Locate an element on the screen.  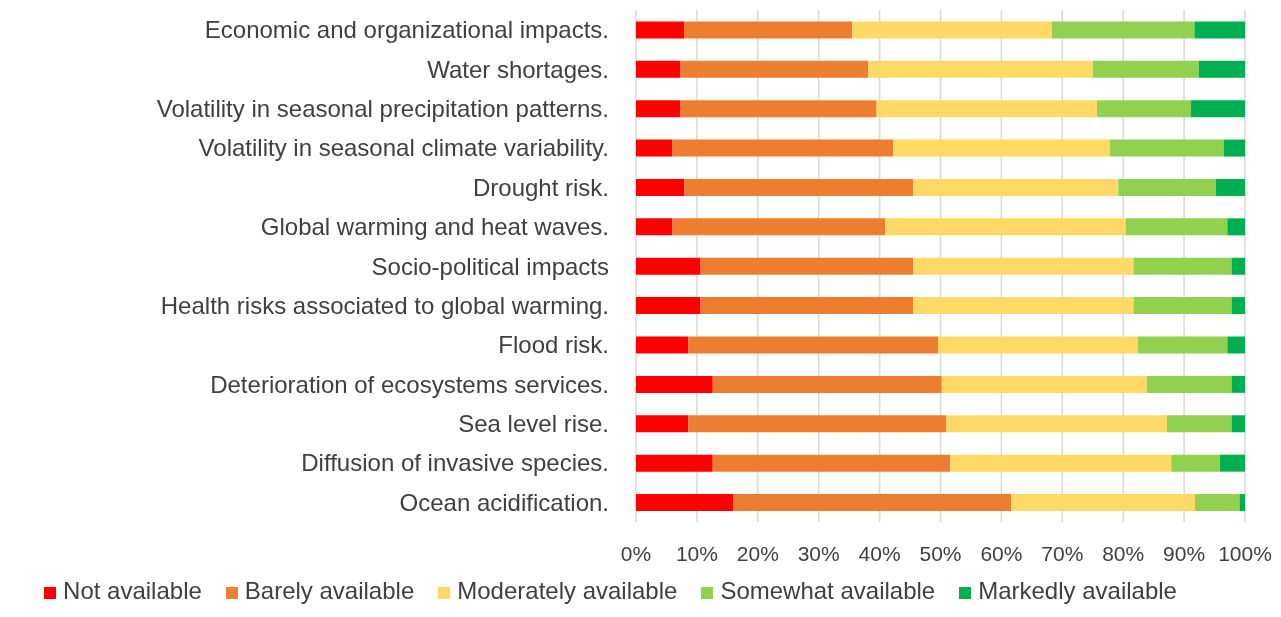
x-tick-label: 70% is located at coordinates (1062, 553).